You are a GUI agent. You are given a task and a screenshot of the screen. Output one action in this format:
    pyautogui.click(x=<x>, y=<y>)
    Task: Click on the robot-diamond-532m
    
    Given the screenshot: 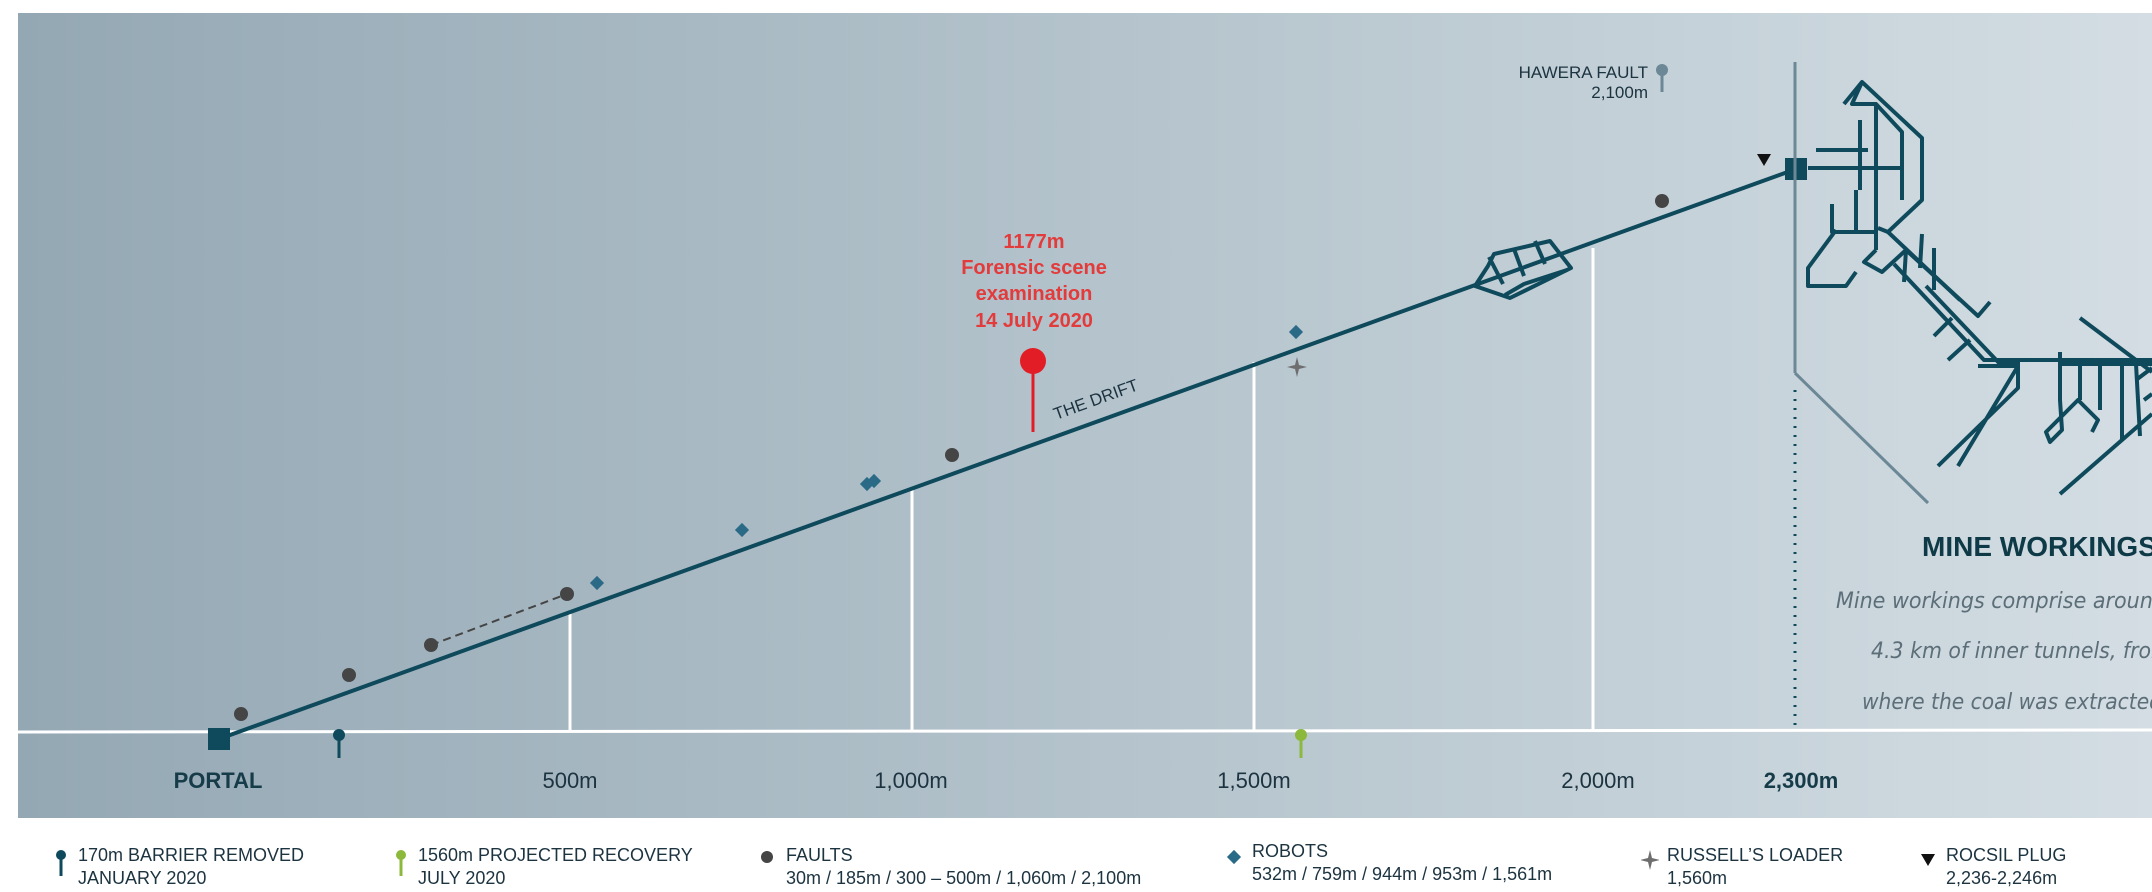 What is the action you would take?
    pyautogui.click(x=597, y=583)
    